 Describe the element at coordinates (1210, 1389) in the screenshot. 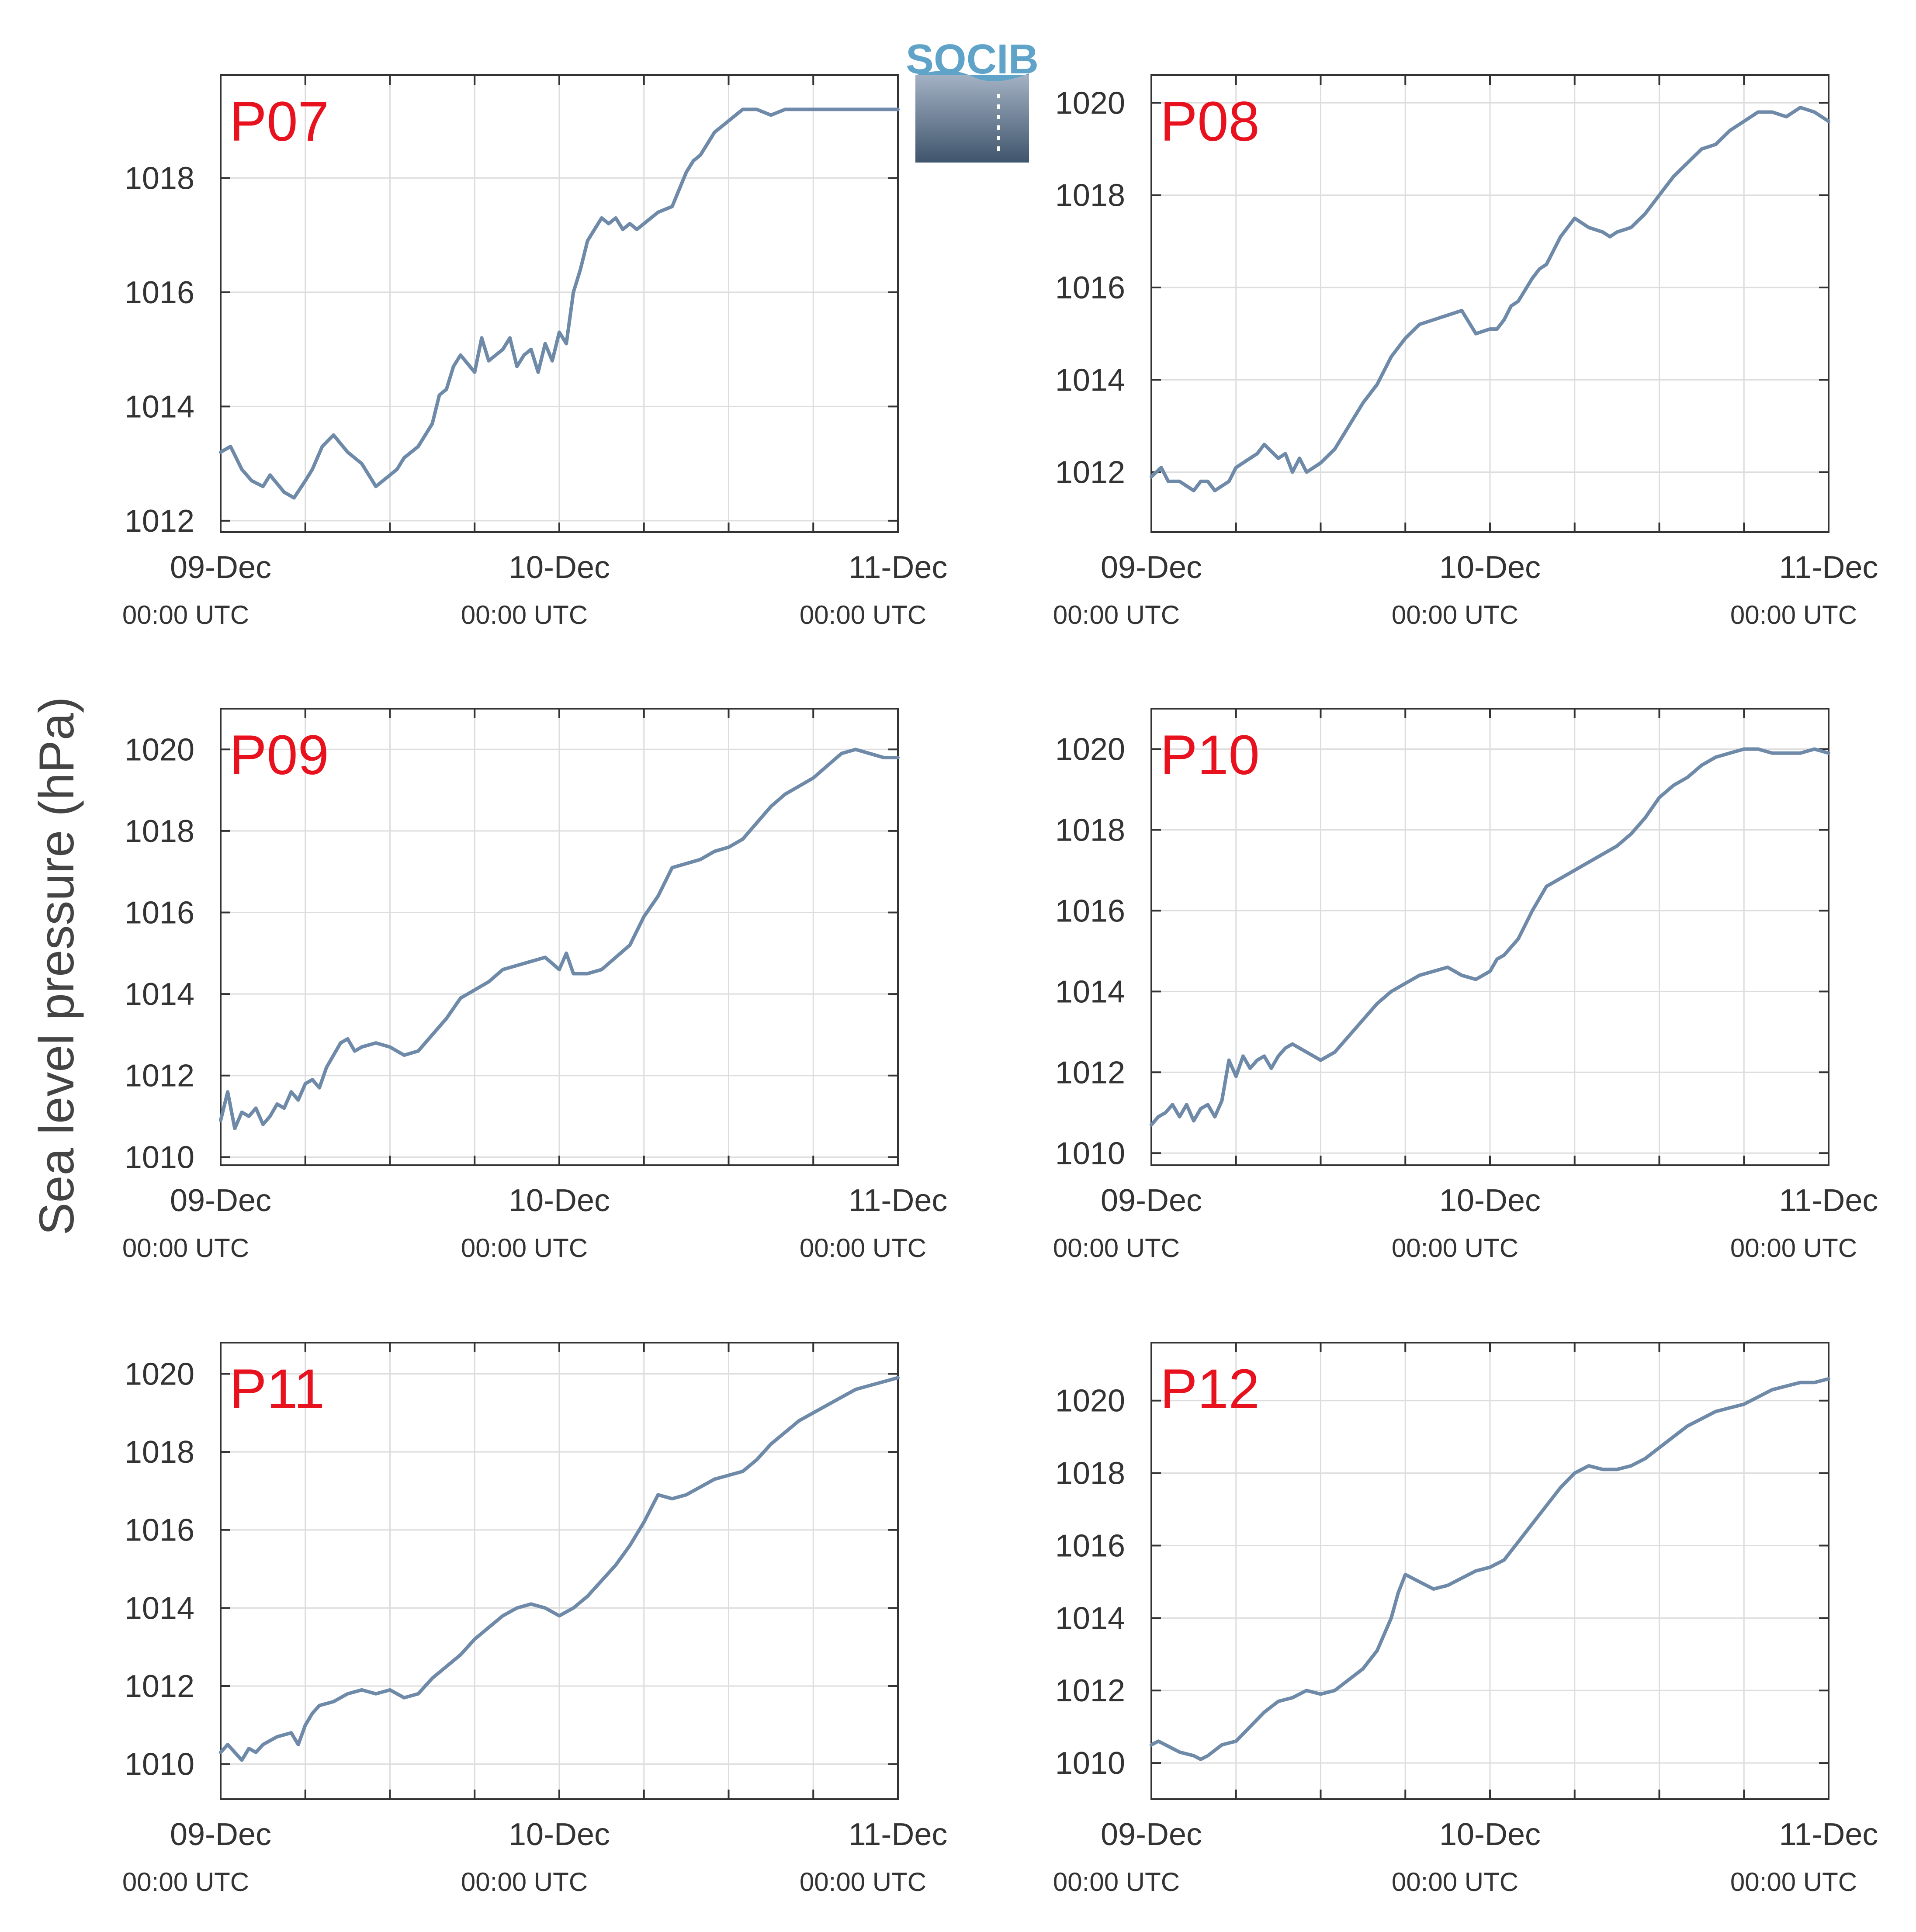

I see `panel-label: P12` at that location.